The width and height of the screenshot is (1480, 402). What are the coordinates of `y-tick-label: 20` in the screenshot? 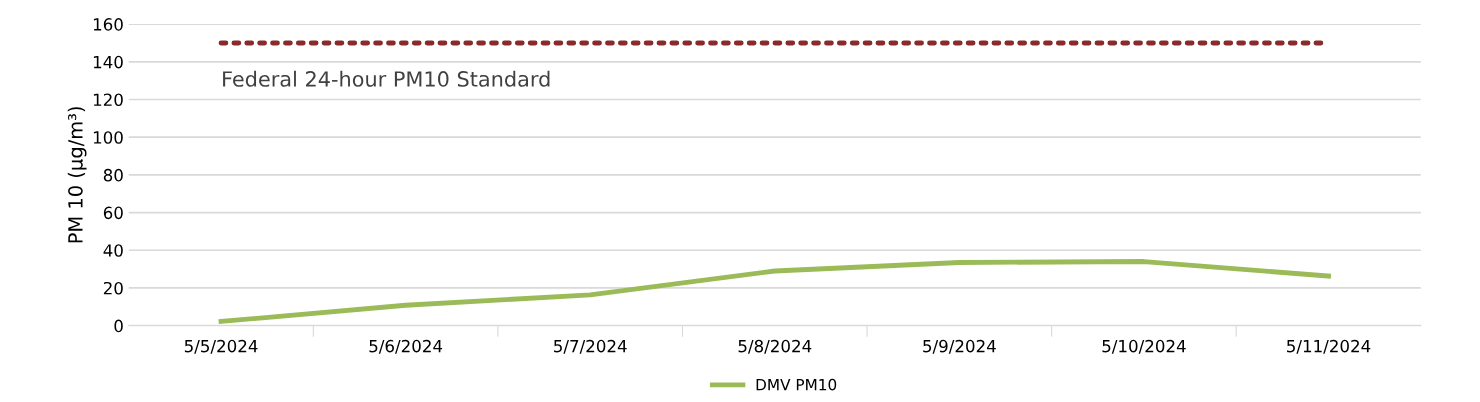 It's located at (113, 288).